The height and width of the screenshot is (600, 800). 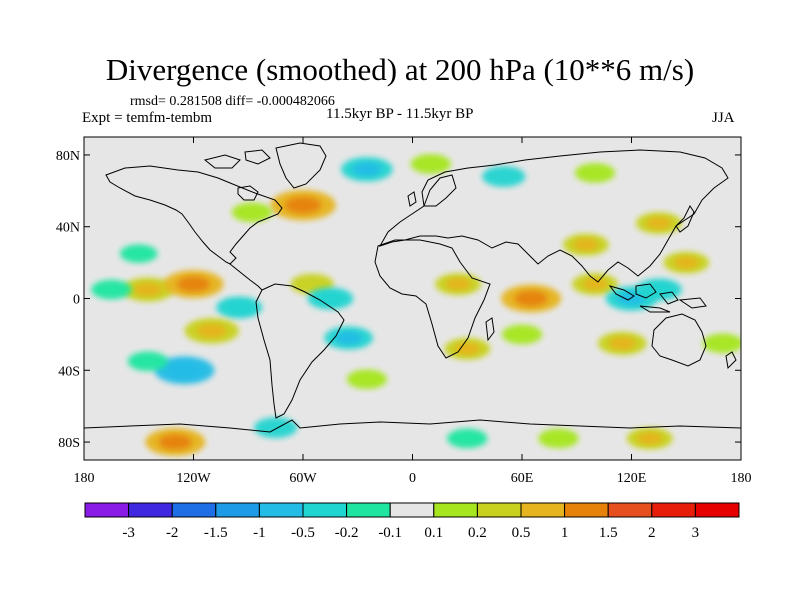 What do you see at coordinates (412, 199) in the screenshot?
I see `coast-british-isles` at bounding box center [412, 199].